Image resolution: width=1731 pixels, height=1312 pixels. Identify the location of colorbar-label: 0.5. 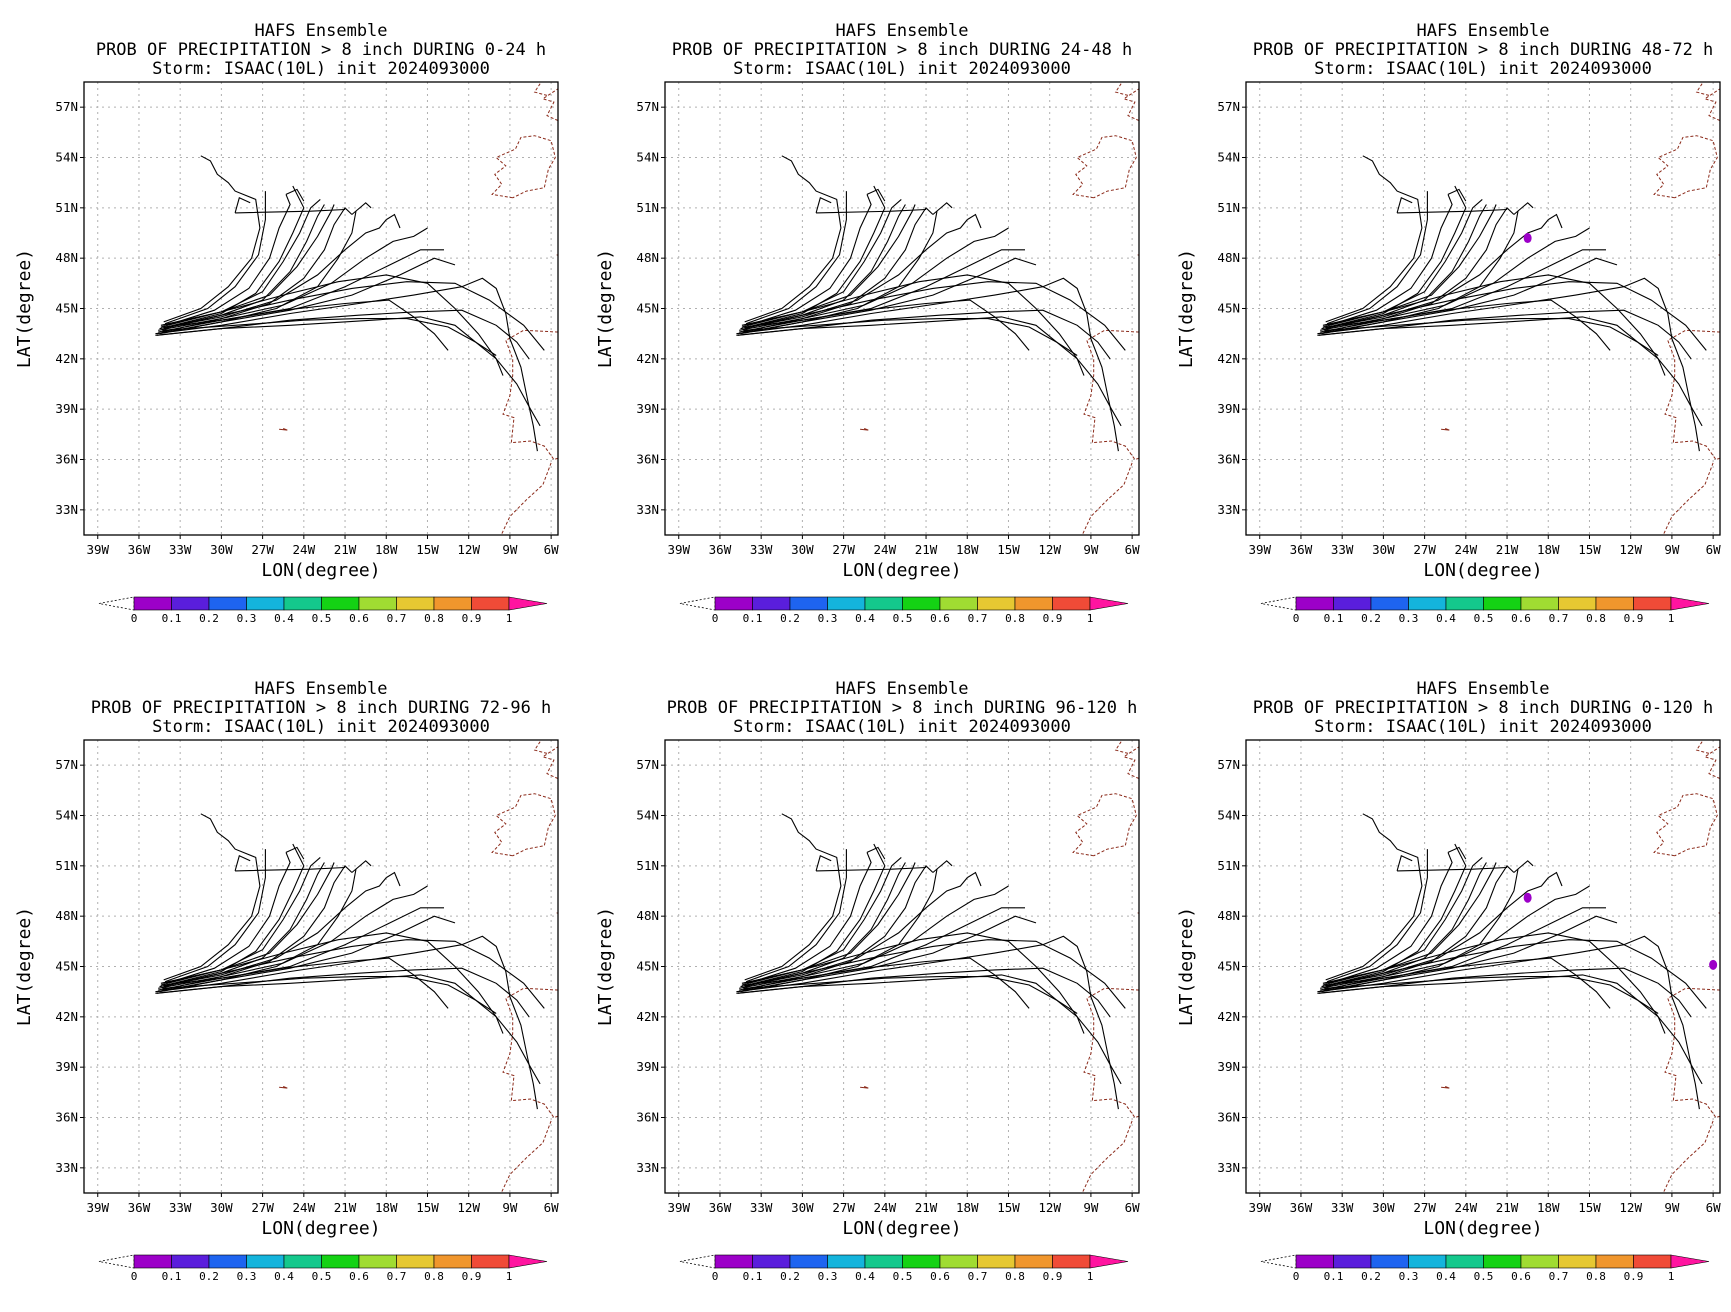
(322, 1276).